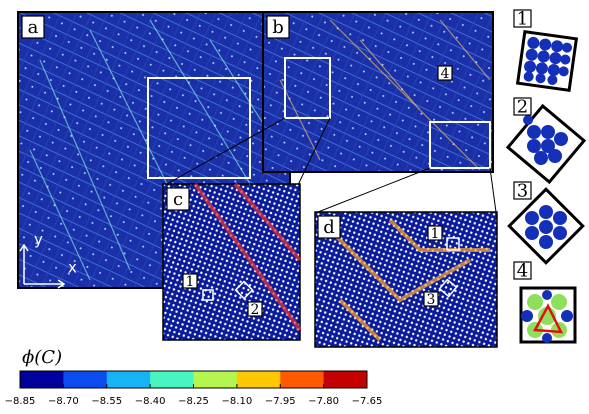 The width and height of the screenshot is (589, 414). I want to click on panel-label: a, so click(33, 27).